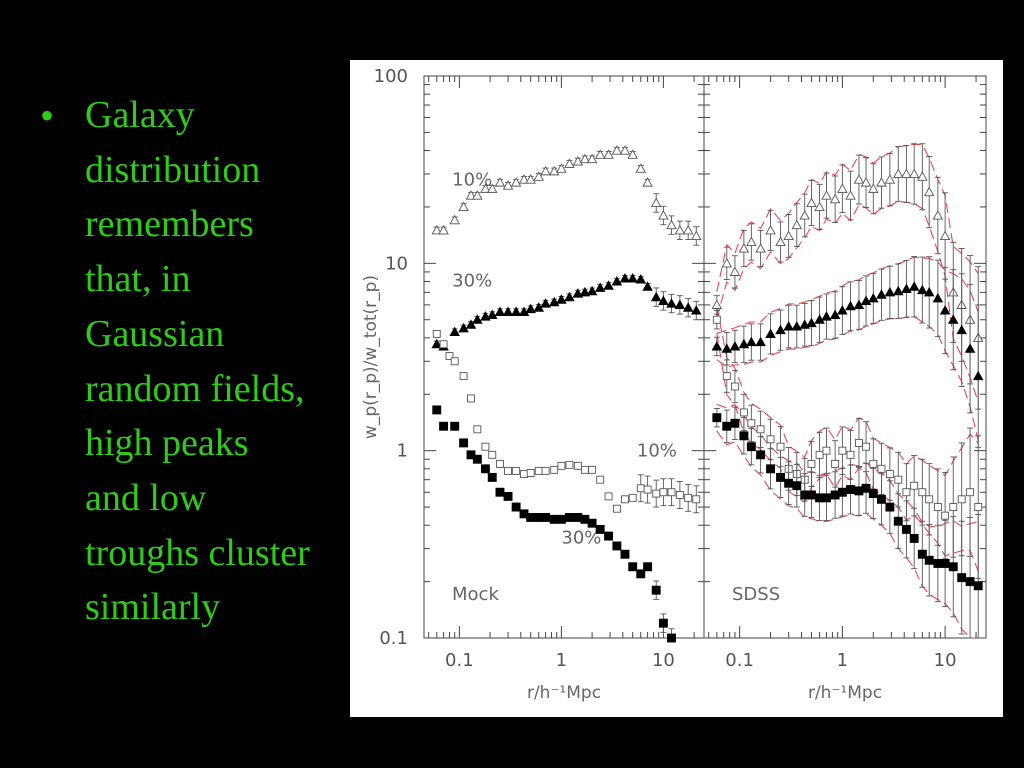 This screenshot has width=1024, height=768. Describe the element at coordinates (581, 537) in the screenshot. I see `series-annotation: 30%` at that location.